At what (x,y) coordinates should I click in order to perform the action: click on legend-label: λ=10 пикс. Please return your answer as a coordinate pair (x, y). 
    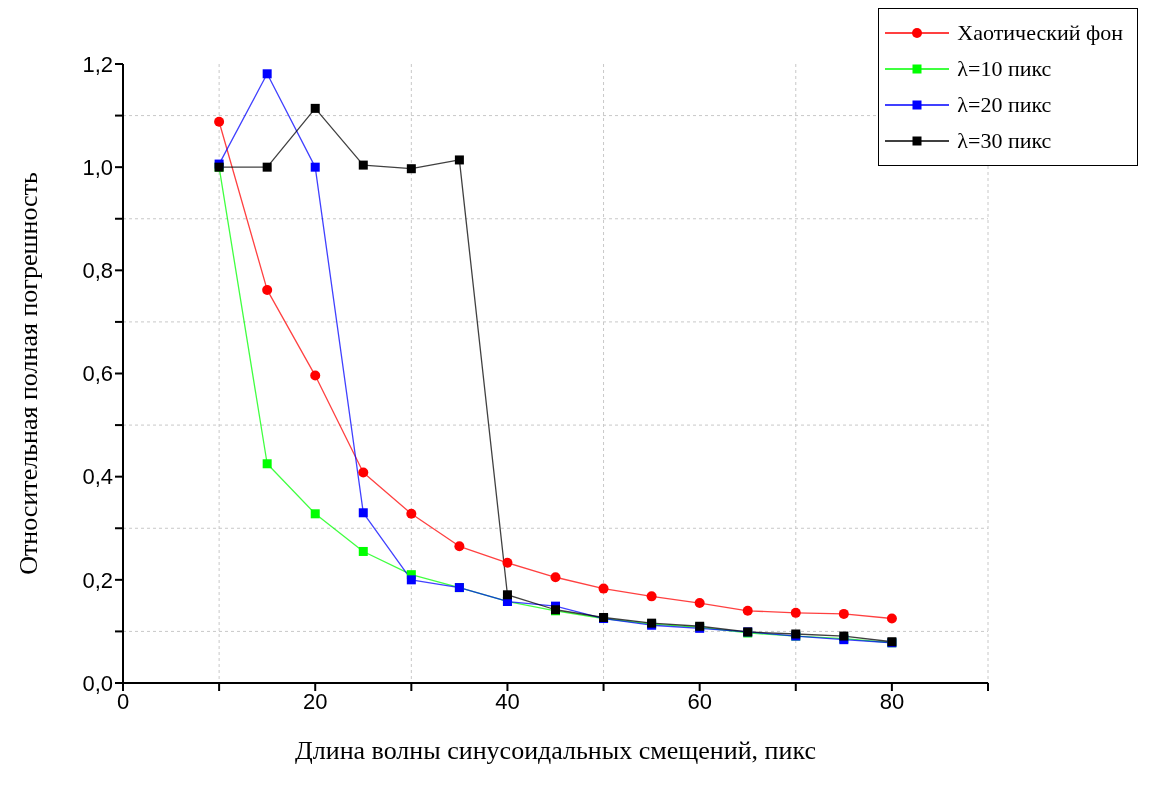
    Looking at the image, I should click on (1004, 69).